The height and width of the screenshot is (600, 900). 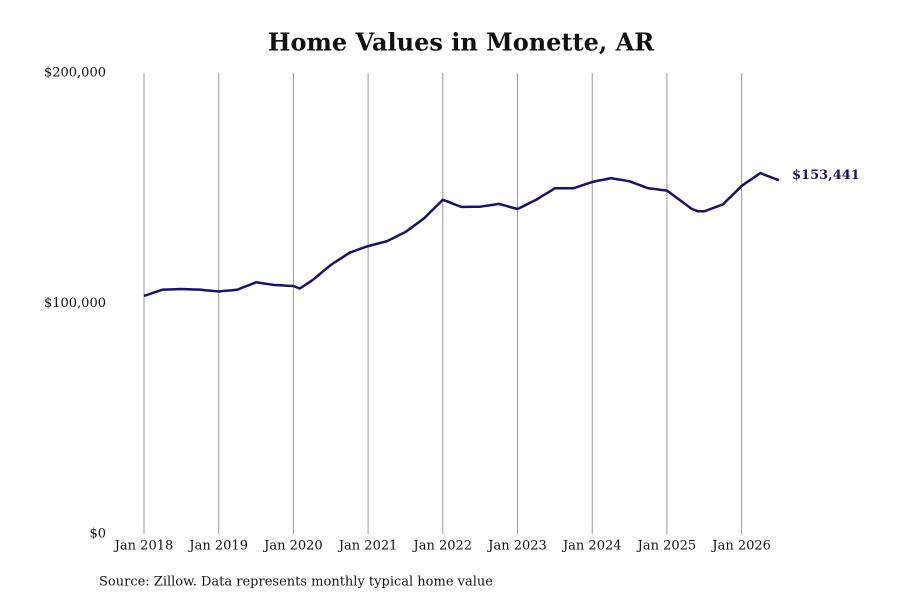 I want to click on x-tick-label: Jan 2018, so click(x=143, y=546).